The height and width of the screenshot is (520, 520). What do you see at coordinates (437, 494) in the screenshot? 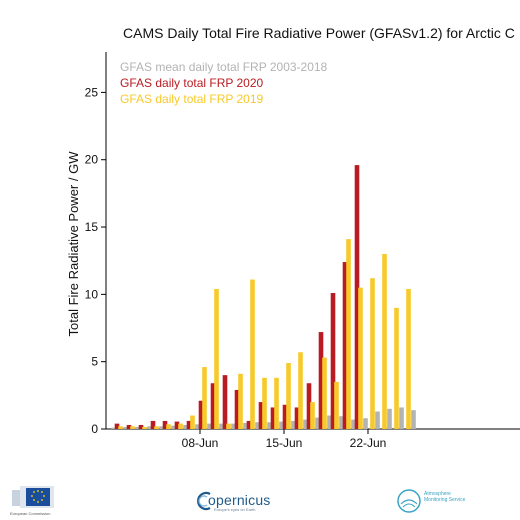
I see `cams-text-line1: Atmosphere` at bounding box center [437, 494].